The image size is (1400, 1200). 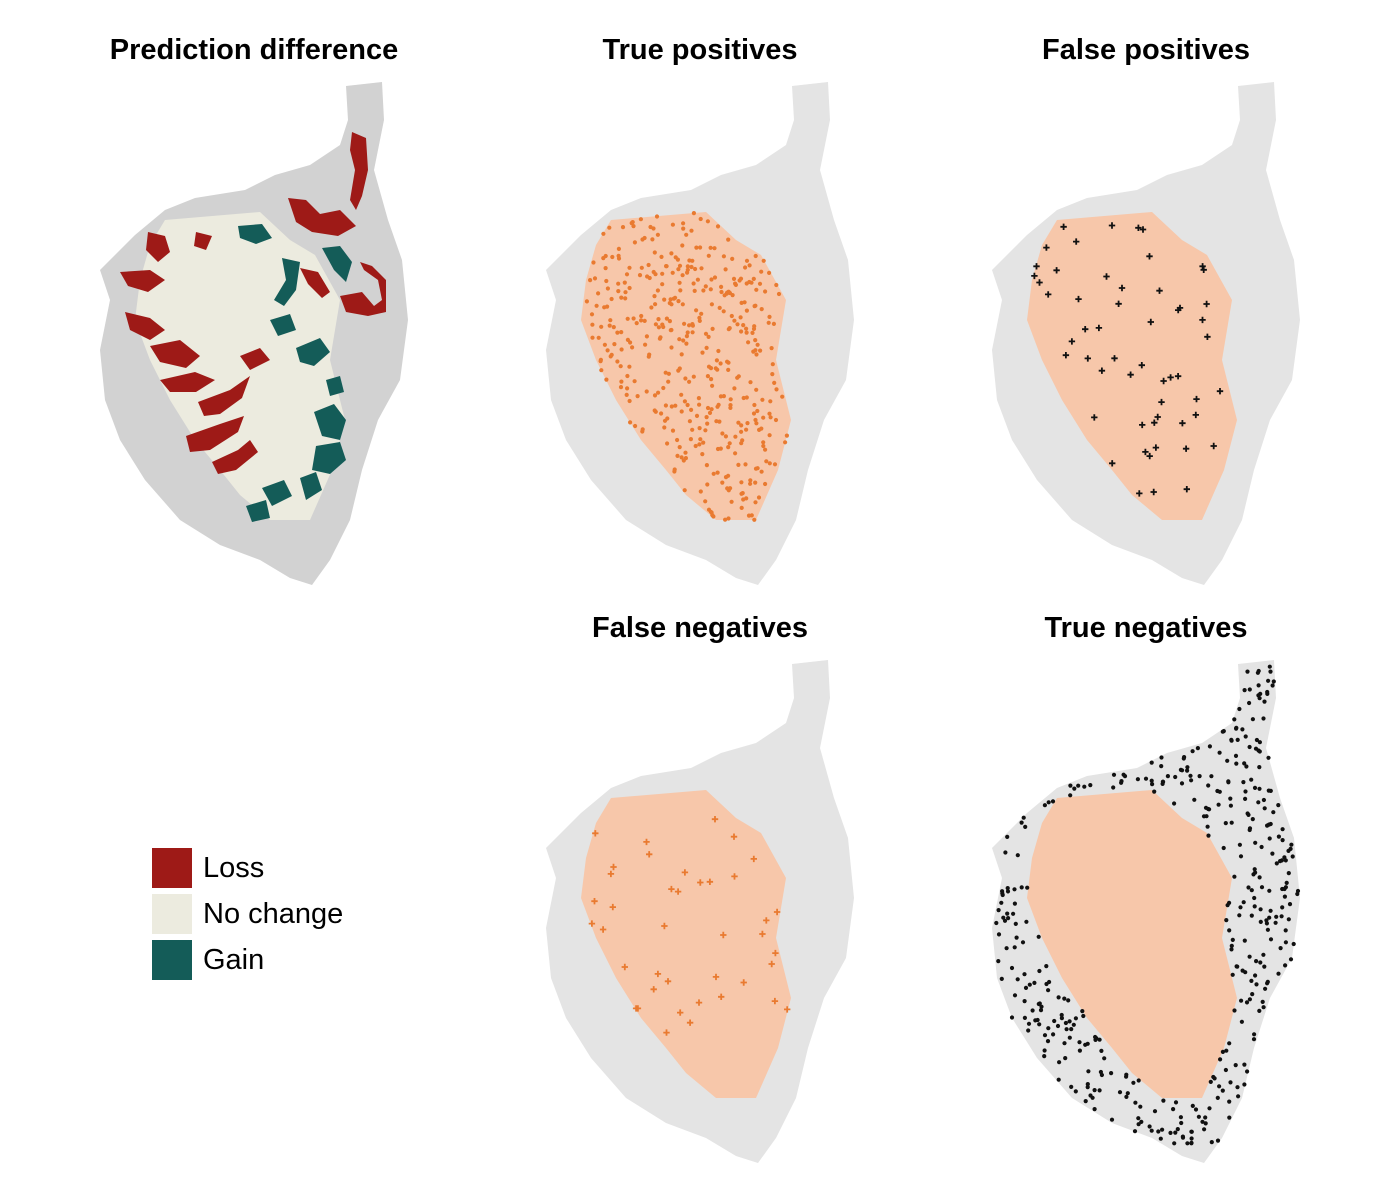 What do you see at coordinates (1146, 333) in the screenshot?
I see `false-positives-map` at bounding box center [1146, 333].